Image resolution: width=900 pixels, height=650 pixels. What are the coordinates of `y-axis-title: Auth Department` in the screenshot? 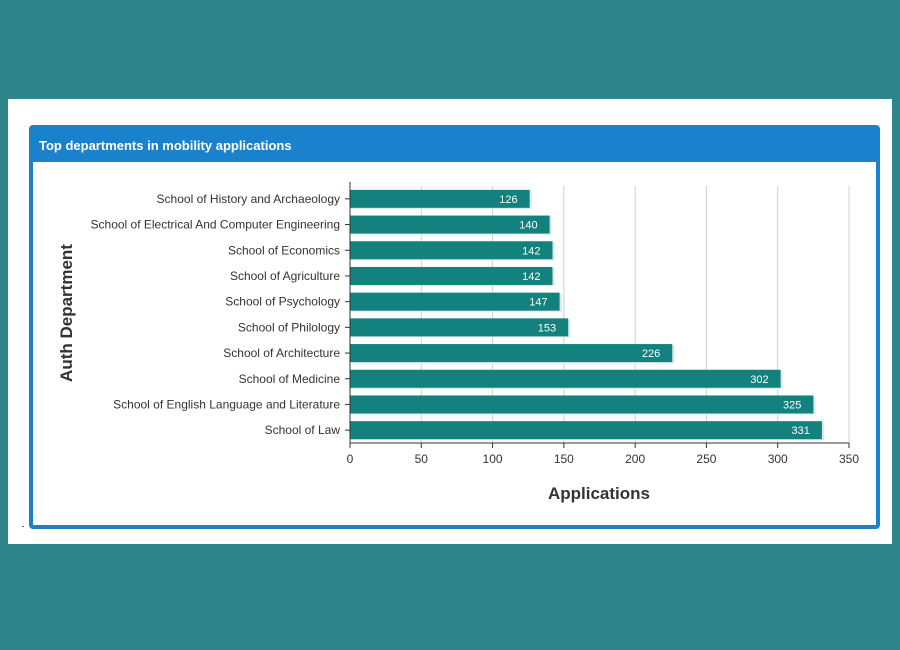 It's located at (66, 313).